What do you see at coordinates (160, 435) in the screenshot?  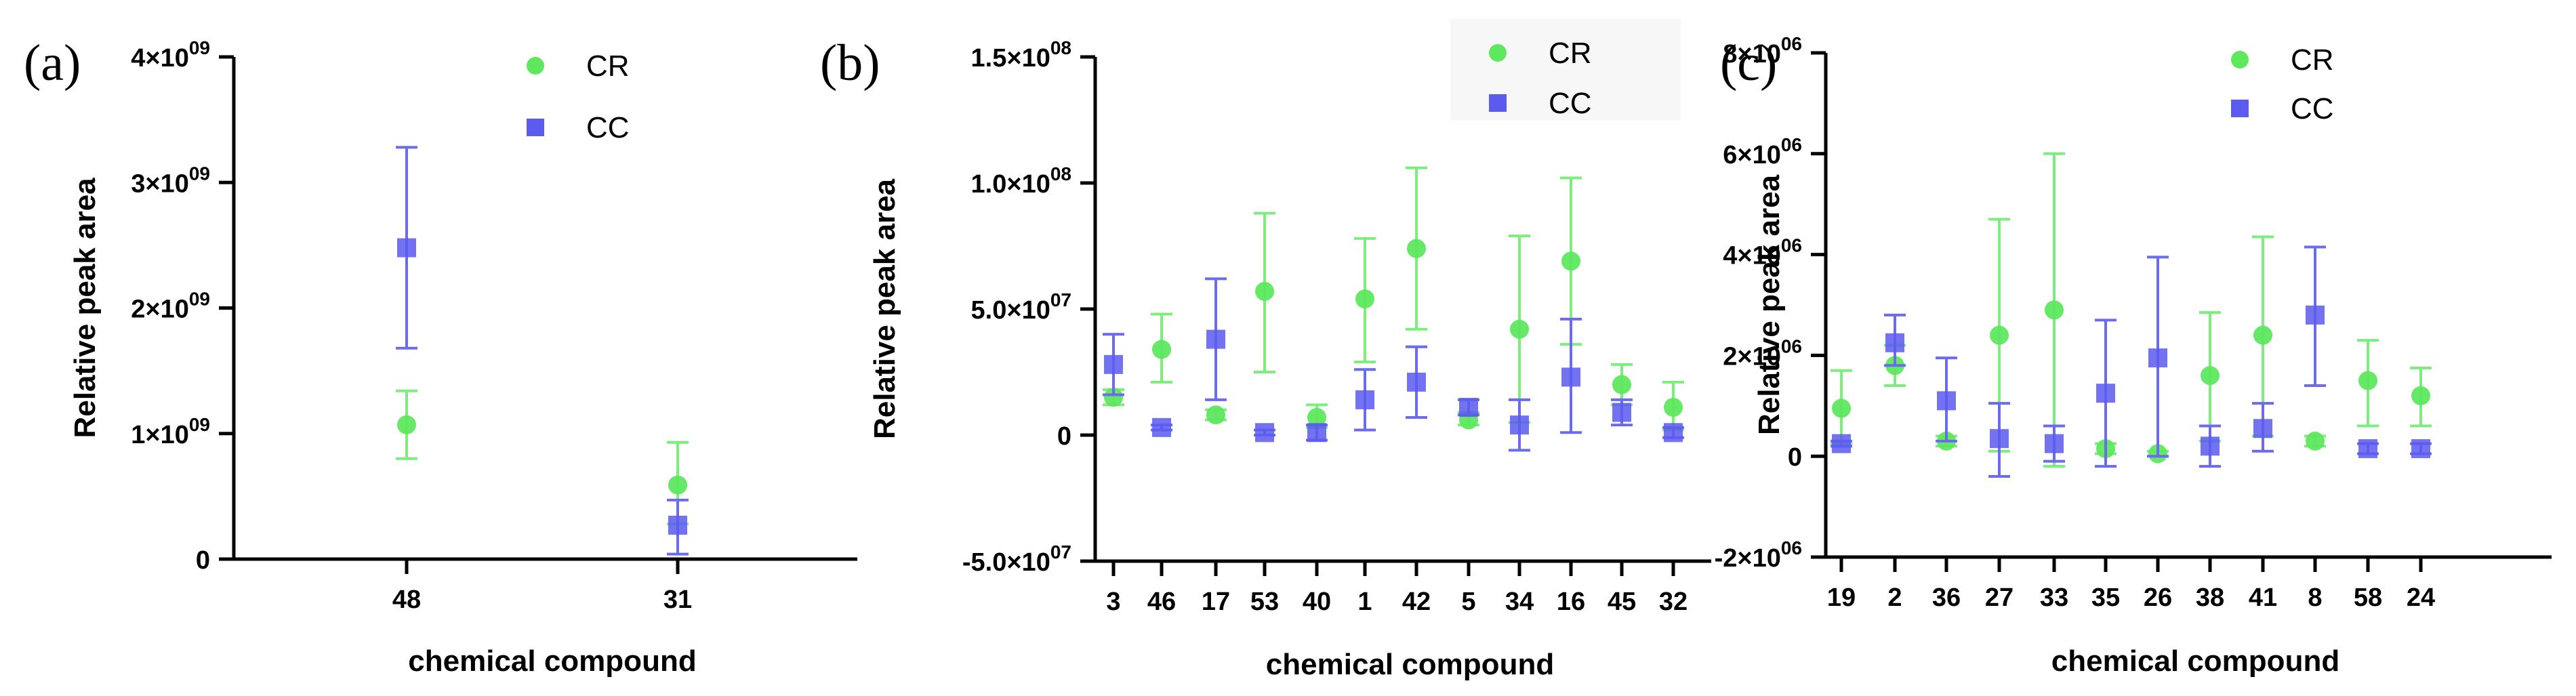 I see `y-tick-mantissa: 1×10` at bounding box center [160, 435].